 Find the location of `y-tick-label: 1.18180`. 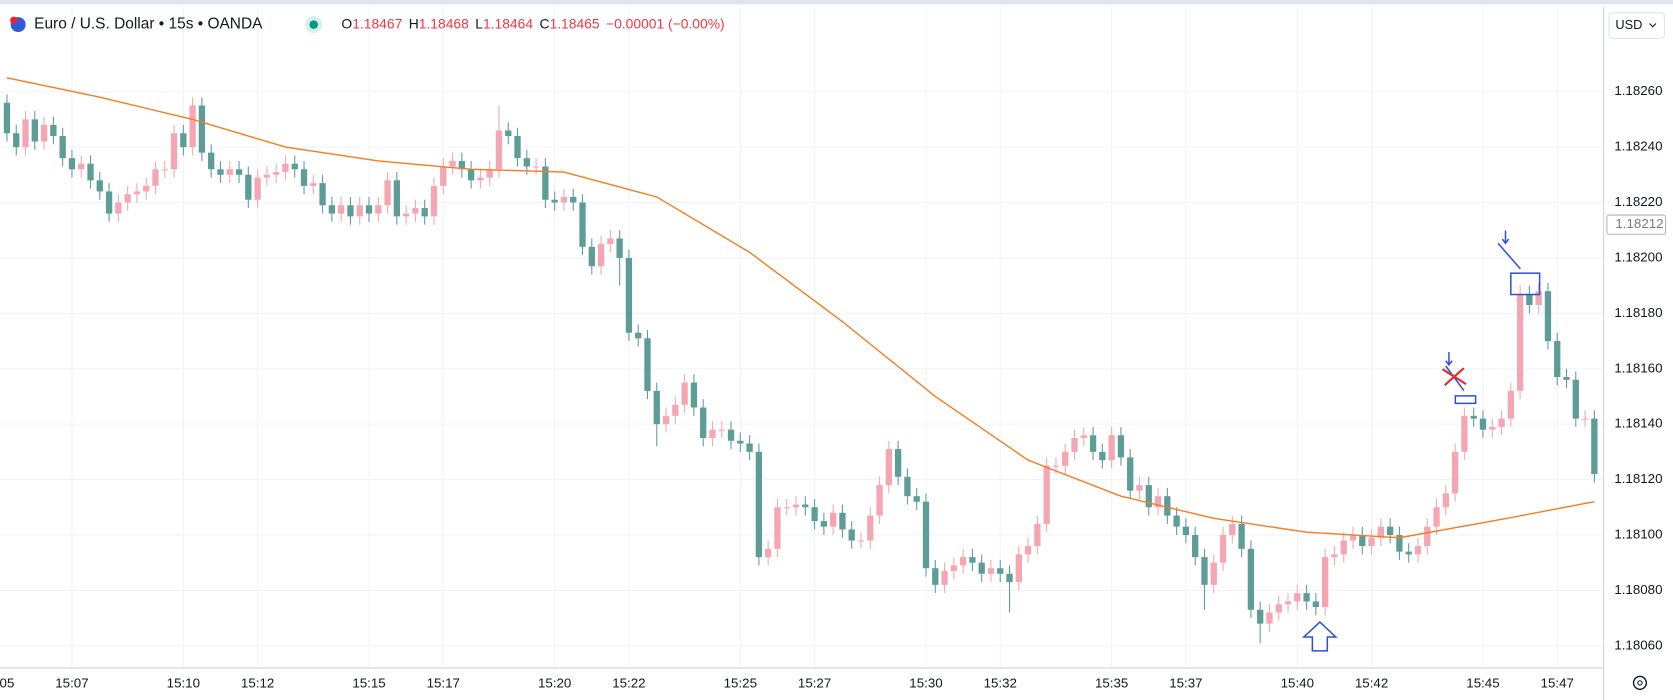

y-tick-label: 1.18180 is located at coordinates (1638, 312).